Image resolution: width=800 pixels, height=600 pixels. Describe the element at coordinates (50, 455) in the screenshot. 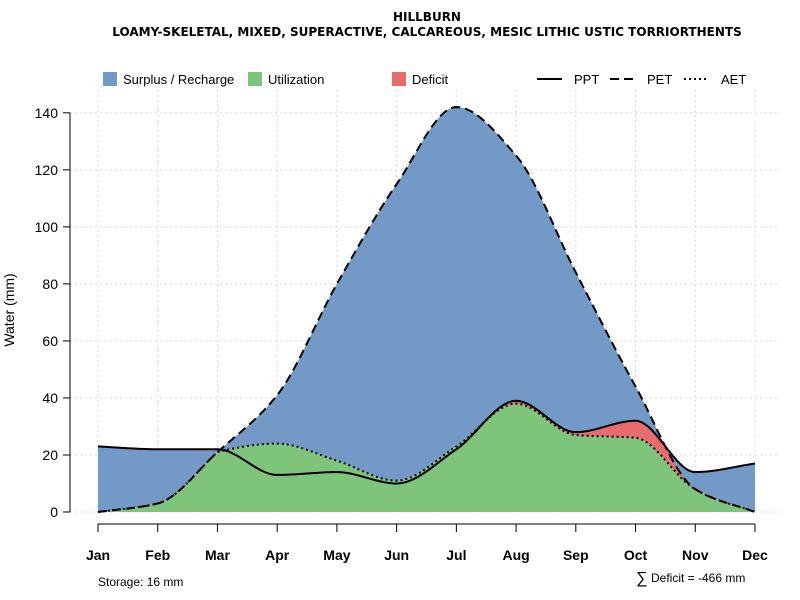

I see `y-tick-label: 20` at that location.